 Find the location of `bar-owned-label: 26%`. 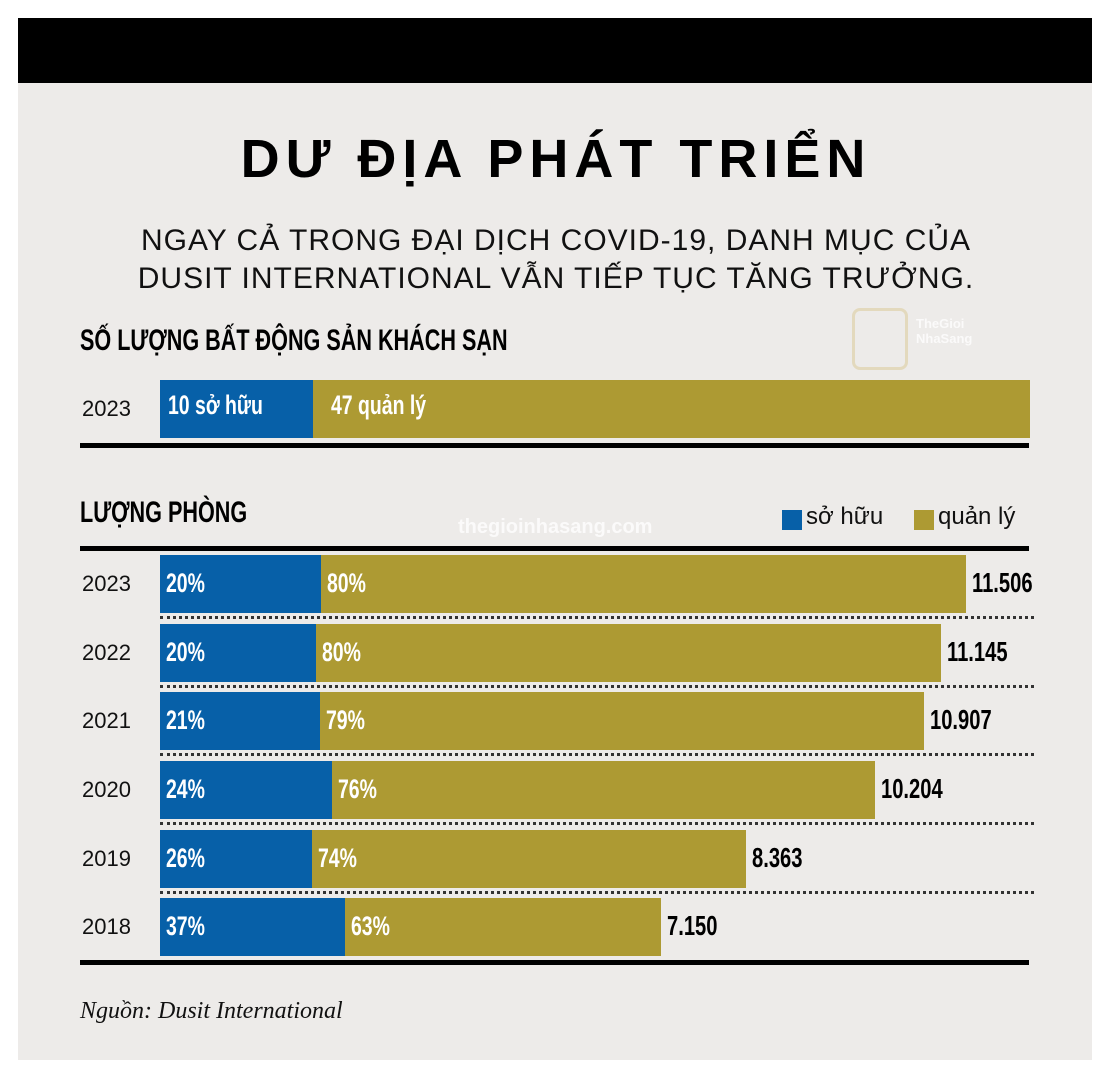

bar-owned-label: 26% is located at coordinates (193, 858).